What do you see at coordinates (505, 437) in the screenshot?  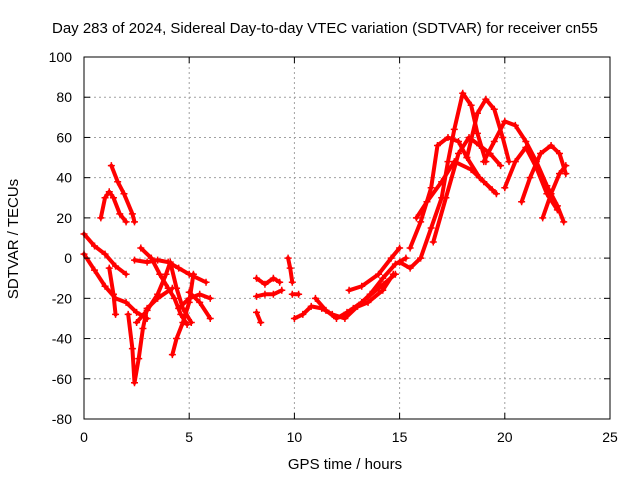 I see `x-tick-label: 20` at bounding box center [505, 437].